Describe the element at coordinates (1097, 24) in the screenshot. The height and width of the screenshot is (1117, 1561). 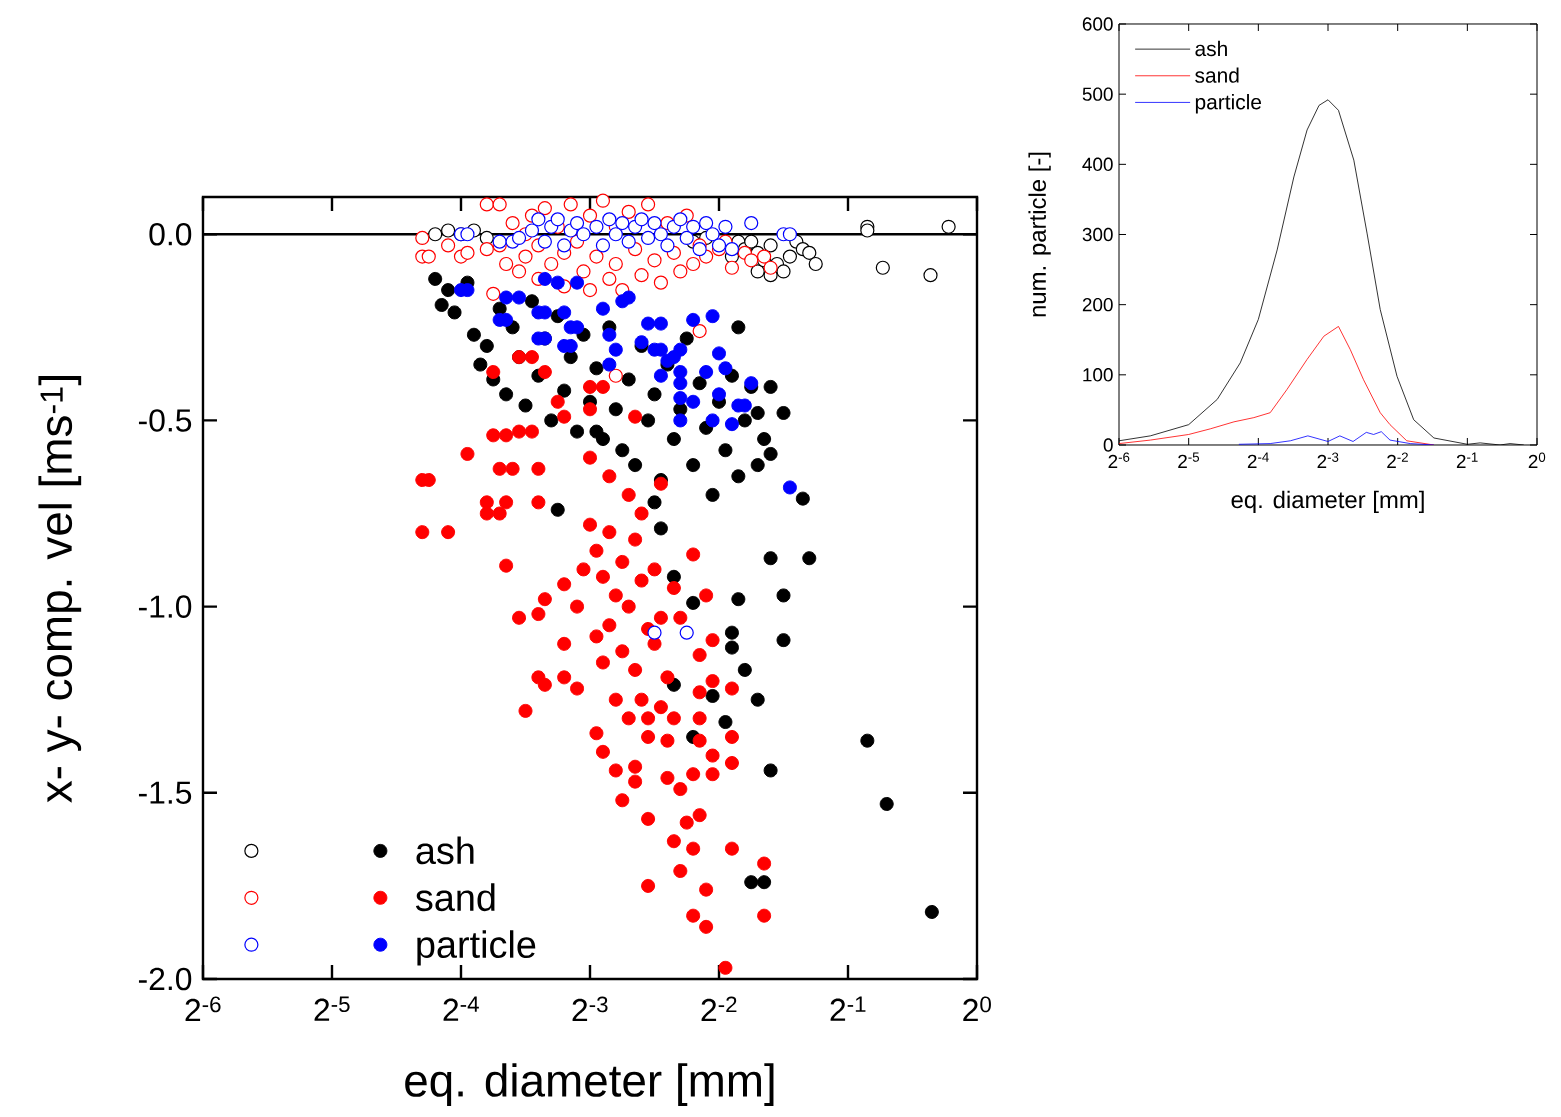
I see `y-tick-label: 600` at that location.